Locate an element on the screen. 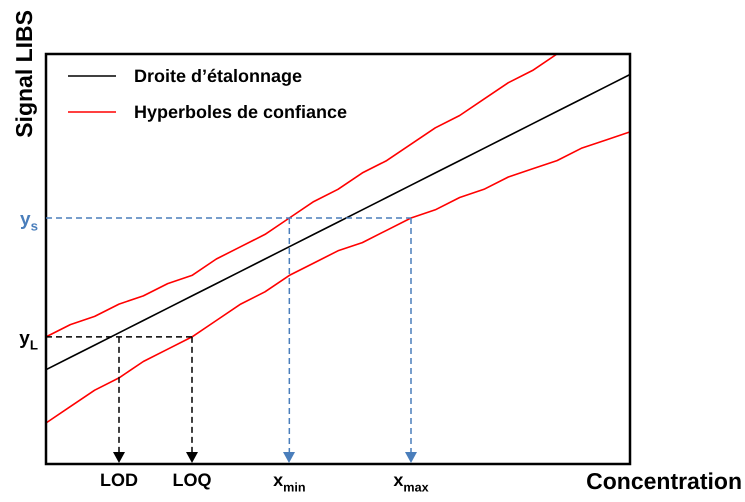  x-tick-label: LOD is located at coordinates (119, 480).